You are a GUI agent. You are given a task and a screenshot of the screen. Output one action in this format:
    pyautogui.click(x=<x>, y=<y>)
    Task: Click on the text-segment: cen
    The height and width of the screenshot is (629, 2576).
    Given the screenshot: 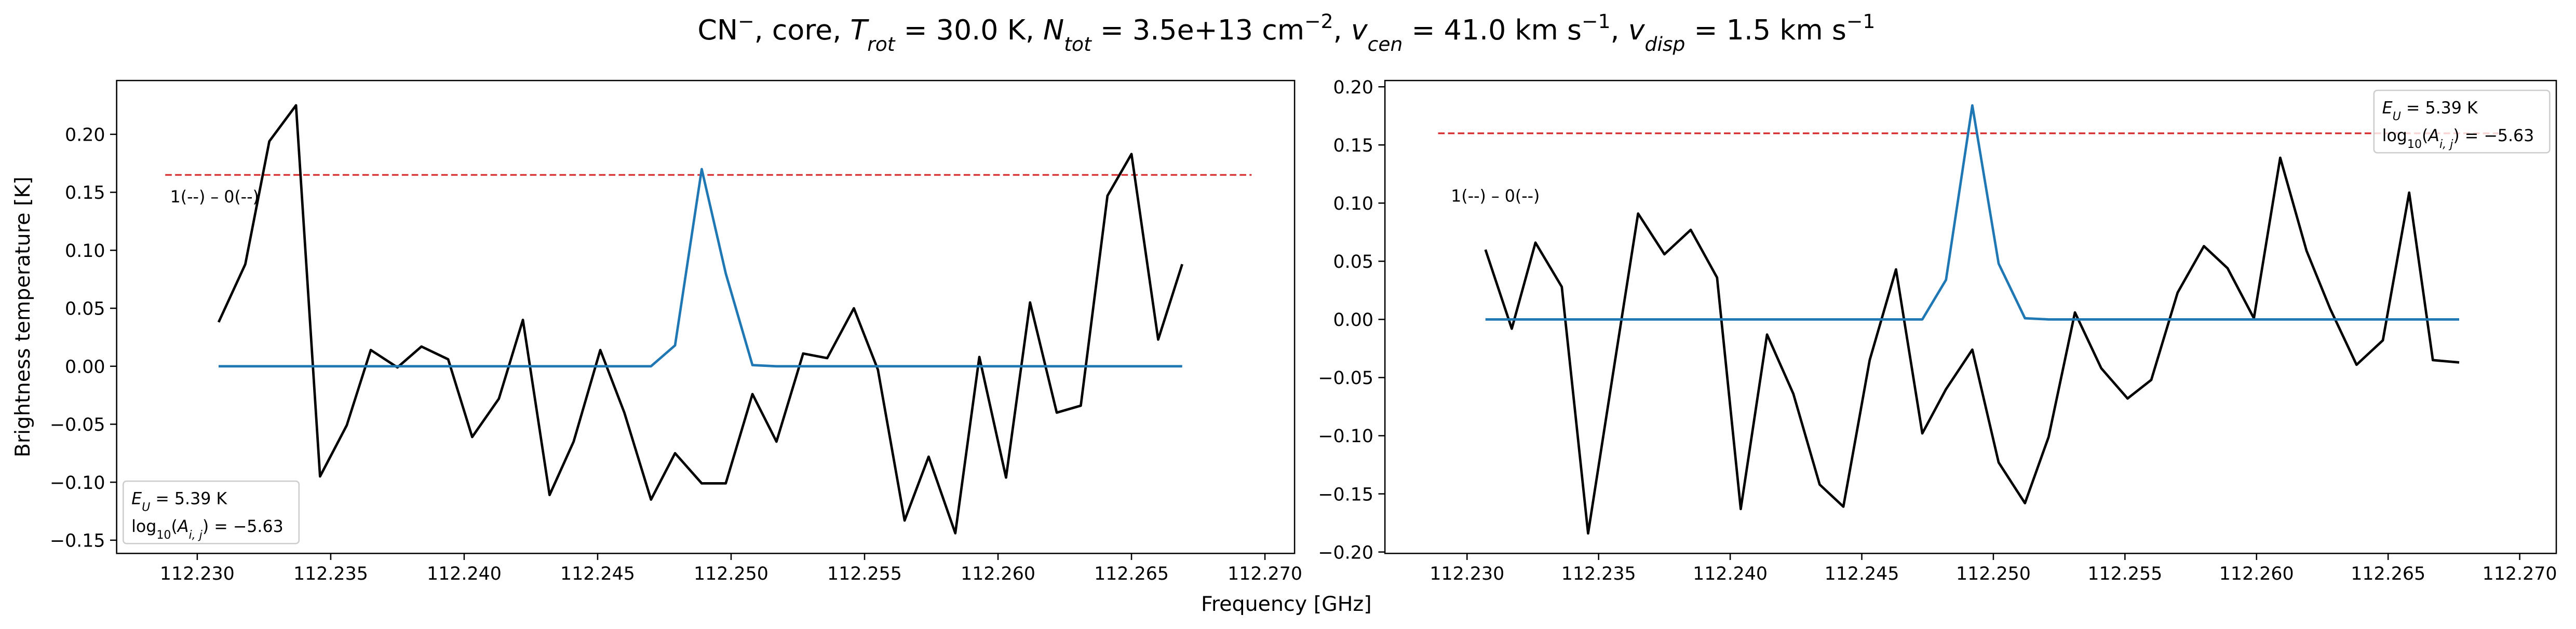 What is the action you would take?
    pyautogui.click(x=1385, y=44)
    